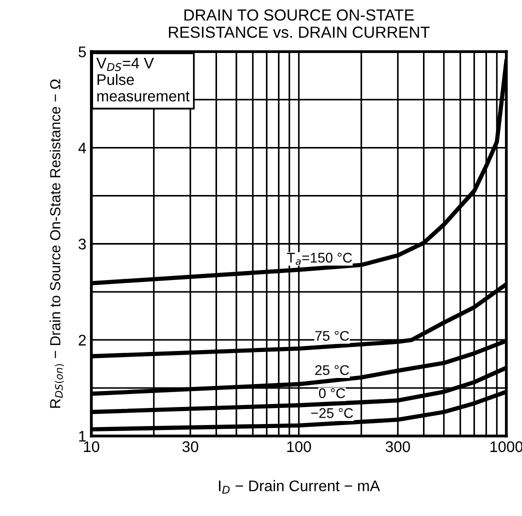  What do you see at coordinates (332, 413) in the screenshot?
I see `series-label: −25 °C` at bounding box center [332, 413].